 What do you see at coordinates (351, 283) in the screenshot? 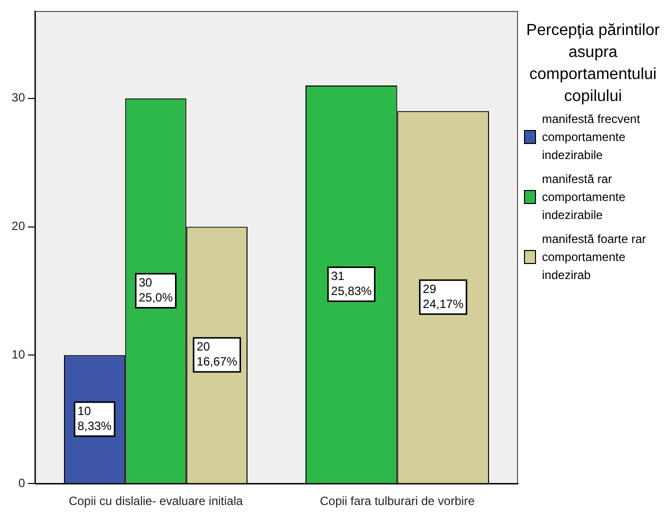
I see `data-label: 31 25,83%` at bounding box center [351, 283].